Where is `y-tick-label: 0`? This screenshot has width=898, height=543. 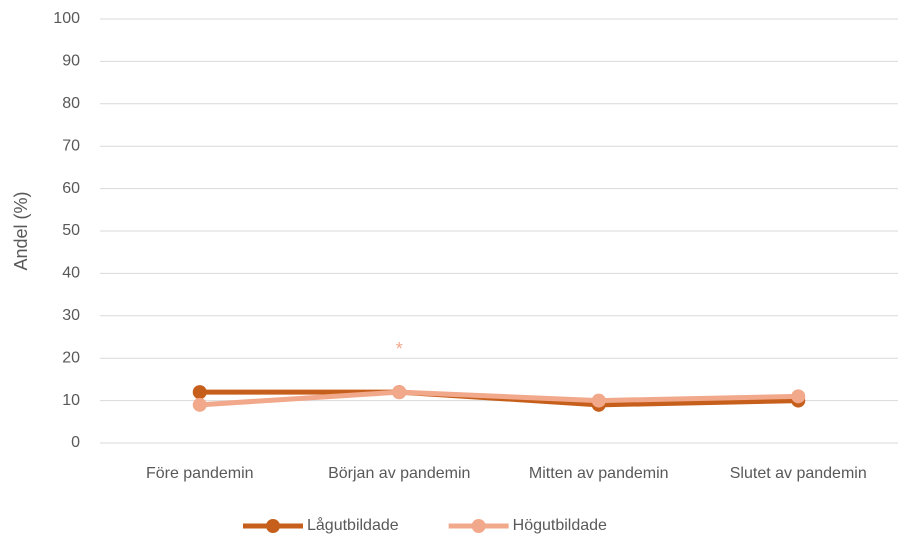
y-tick-label: 0 is located at coordinates (75, 442).